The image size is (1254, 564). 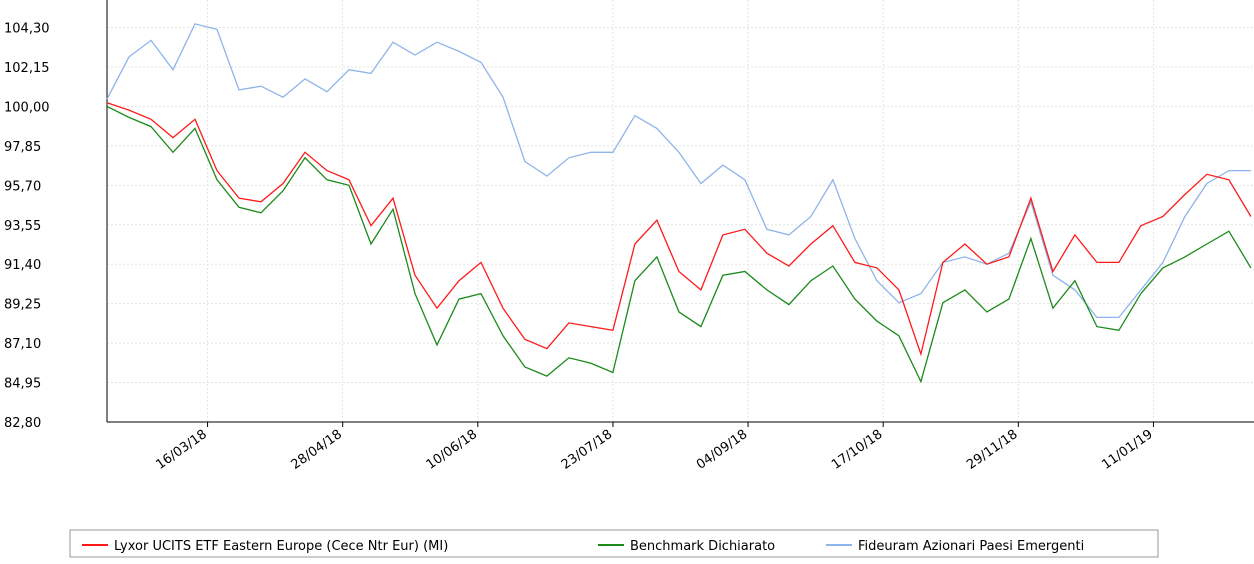 I want to click on x-tick-label: 16/03/18, so click(x=181, y=450).